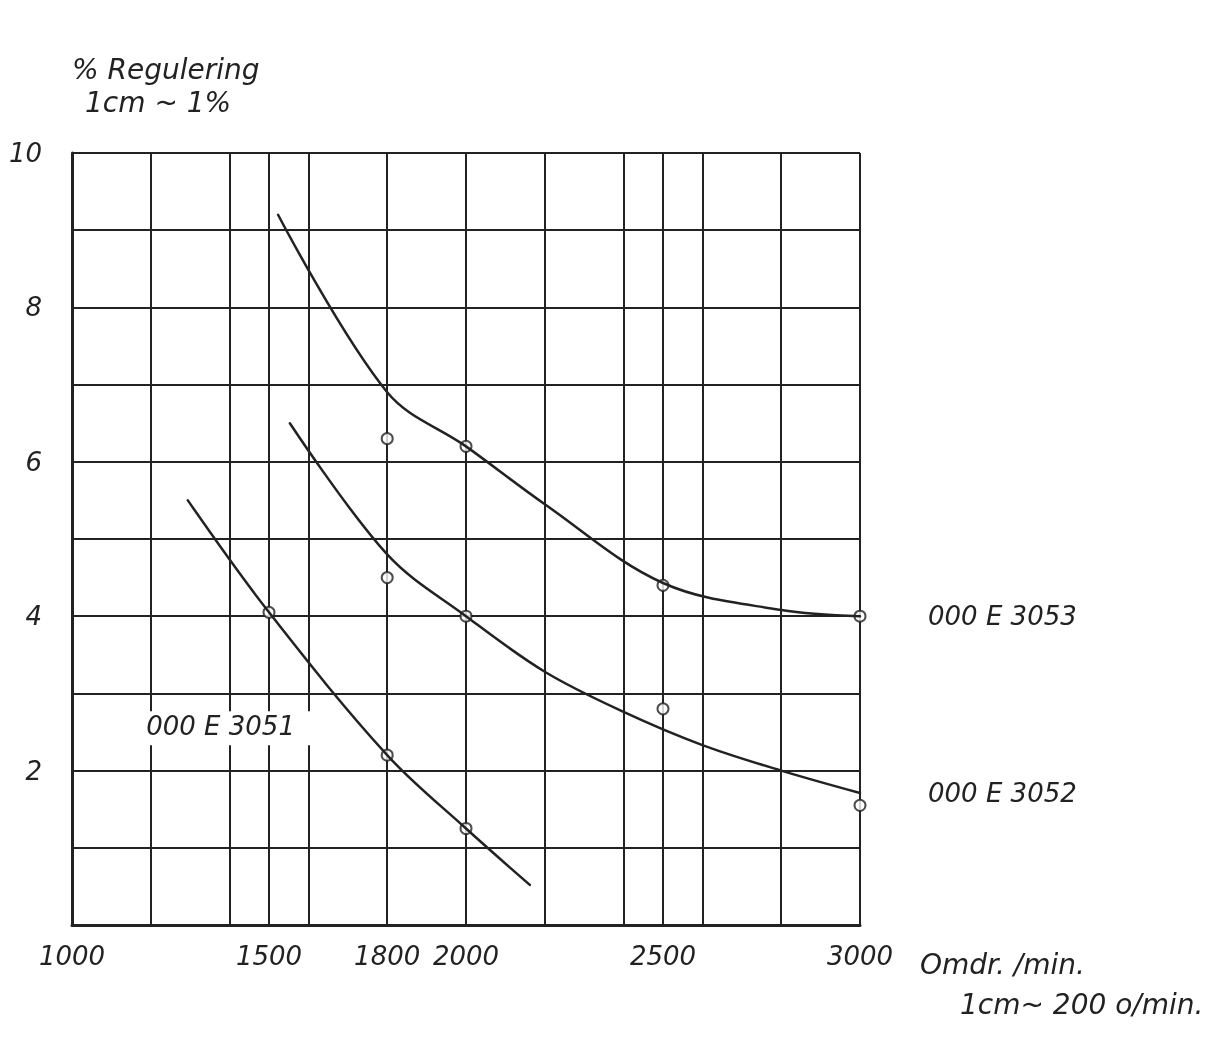 The width and height of the screenshot is (1217, 1045). What do you see at coordinates (33, 616) in the screenshot?
I see `y-tick-label: 4` at bounding box center [33, 616].